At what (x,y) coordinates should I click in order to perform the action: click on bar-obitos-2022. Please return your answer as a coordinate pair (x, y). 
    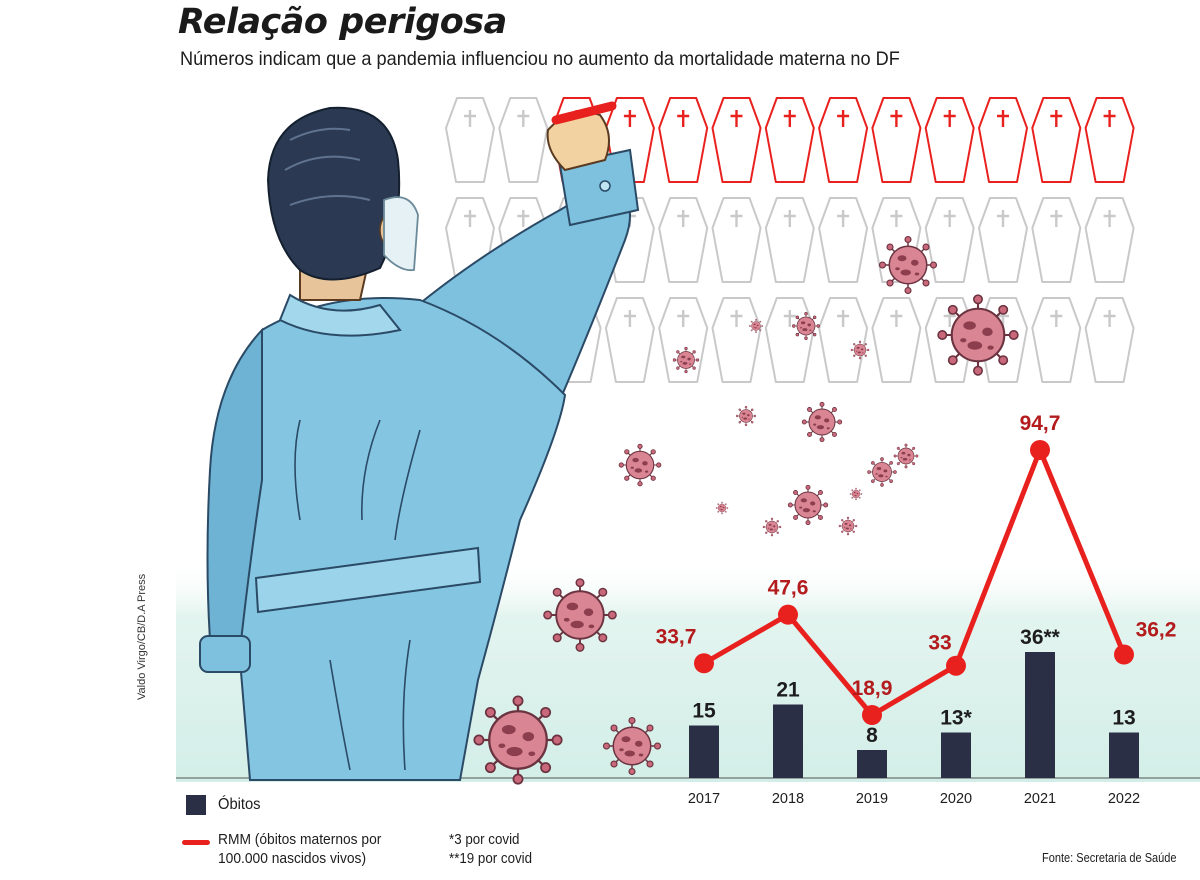
    Looking at the image, I should click on (1124, 755).